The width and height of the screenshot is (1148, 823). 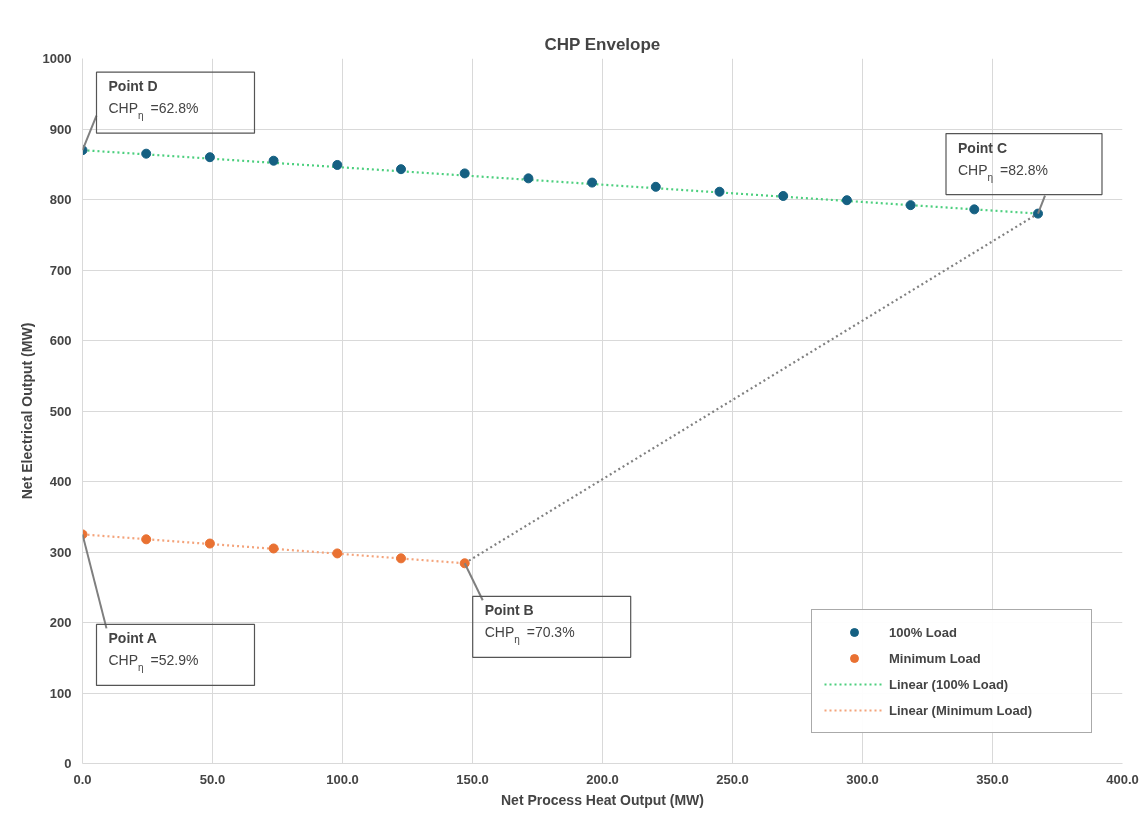 What do you see at coordinates (68, 763) in the screenshot?
I see `y-tick-label: 0` at bounding box center [68, 763].